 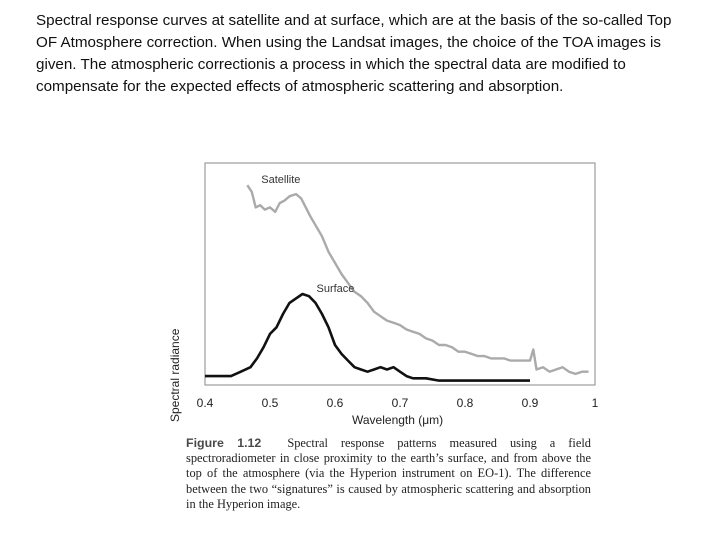 I want to click on figure-label: Figure 1.12, so click(x=224, y=443).